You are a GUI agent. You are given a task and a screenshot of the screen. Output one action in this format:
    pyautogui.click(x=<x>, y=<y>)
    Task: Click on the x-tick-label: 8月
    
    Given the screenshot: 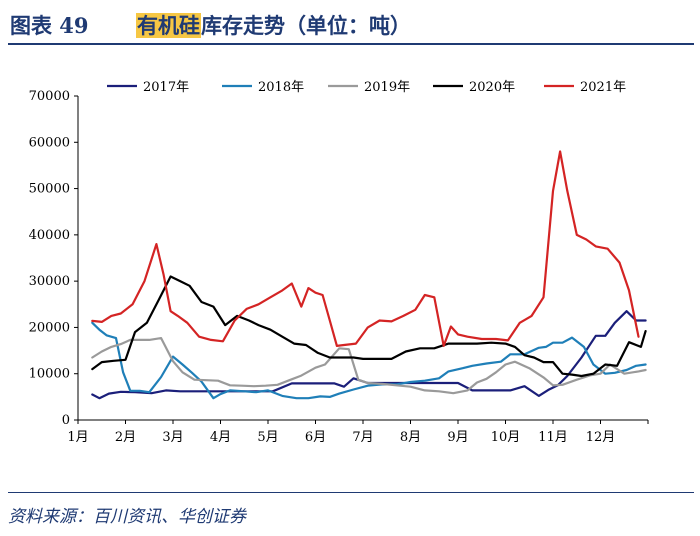 What is the action you would take?
    pyautogui.click(x=410, y=437)
    